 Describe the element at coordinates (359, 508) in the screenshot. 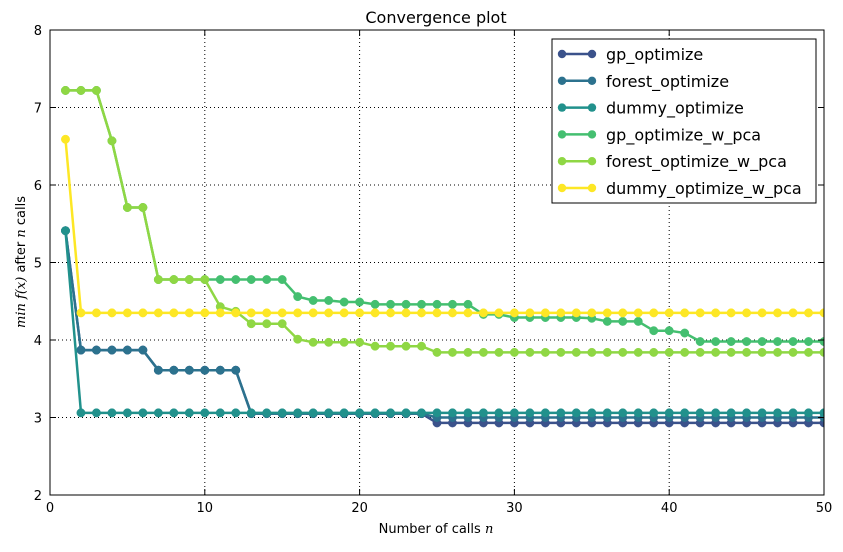

I see `x-tick-label: 20` at that location.